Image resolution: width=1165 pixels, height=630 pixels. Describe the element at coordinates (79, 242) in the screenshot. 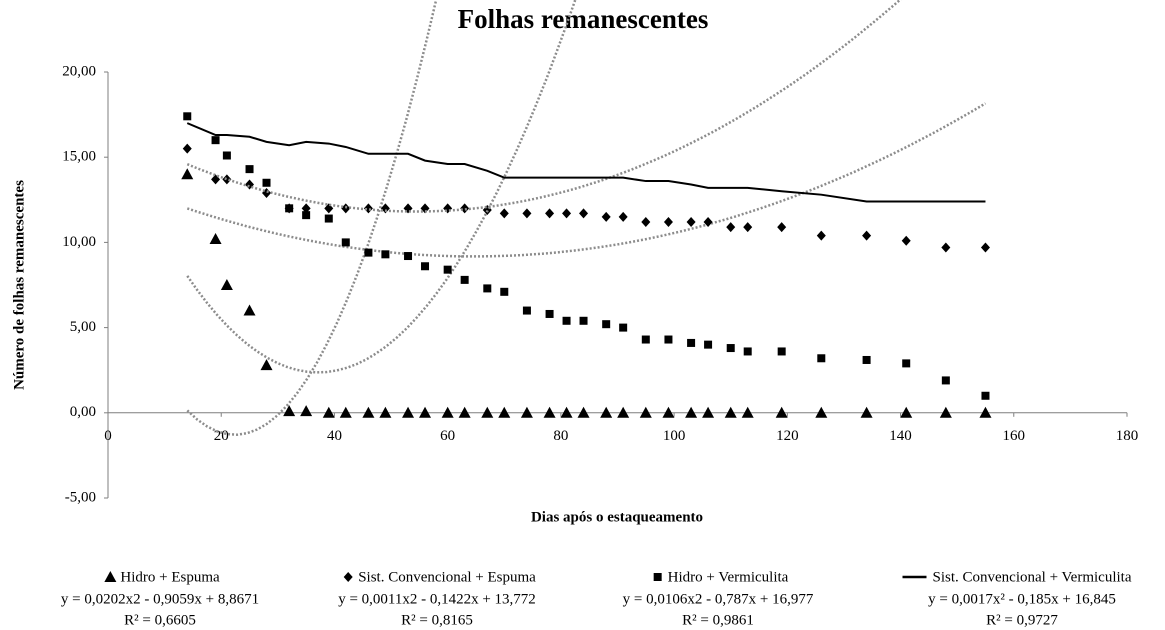

I see `y-tick-label: 10,00` at that location.